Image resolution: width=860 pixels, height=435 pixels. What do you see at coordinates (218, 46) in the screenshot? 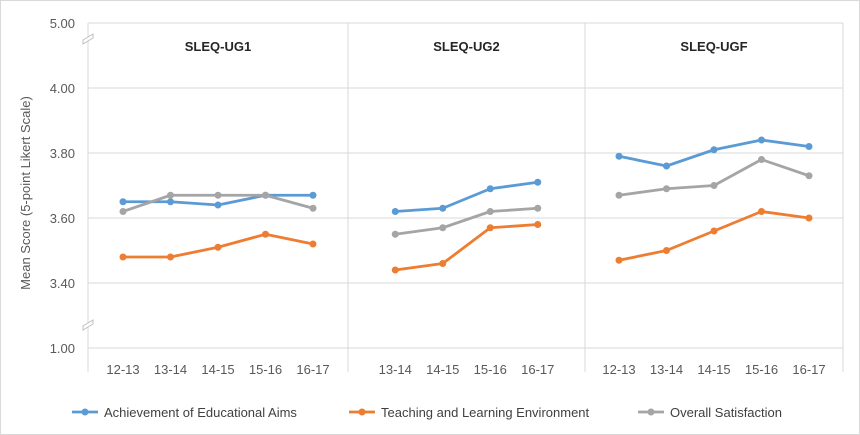
I see `panel-title: SLEQ-UG1` at bounding box center [218, 46].